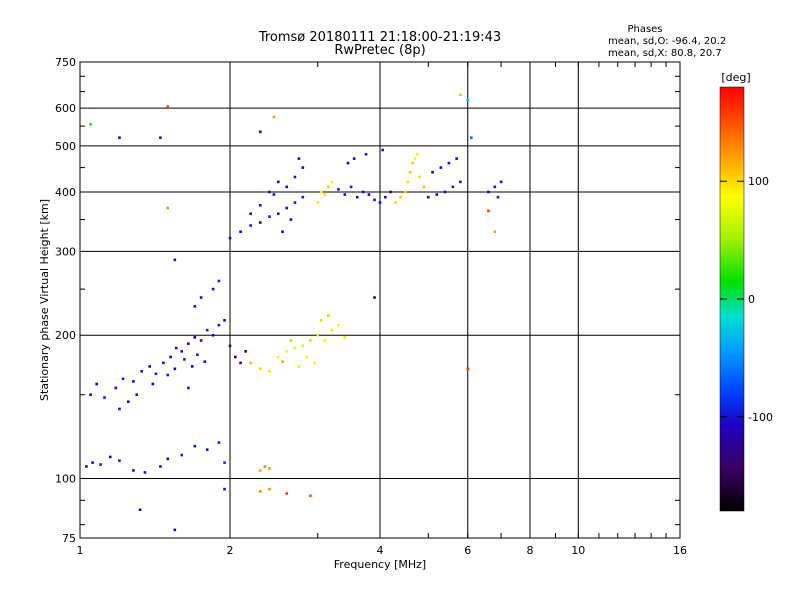 This screenshot has height=600, width=800. What do you see at coordinates (65, 192) in the screenshot?
I see `y-tick-label: 400` at bounding box center [65, 192].